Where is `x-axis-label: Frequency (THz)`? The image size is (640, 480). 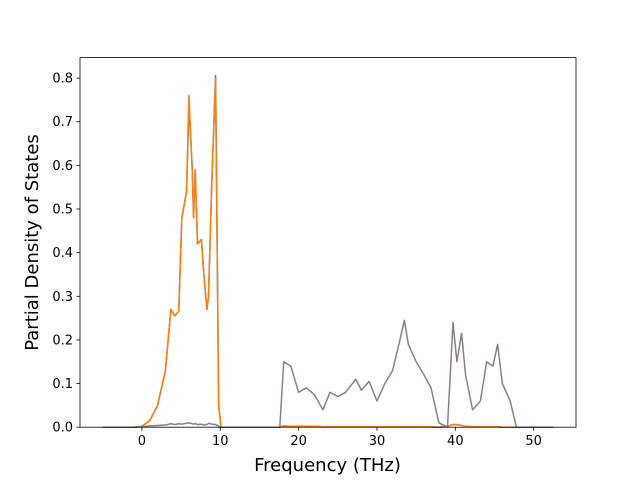
x-axis-label: Frequency (THz) is located at coordinates (327, 465).